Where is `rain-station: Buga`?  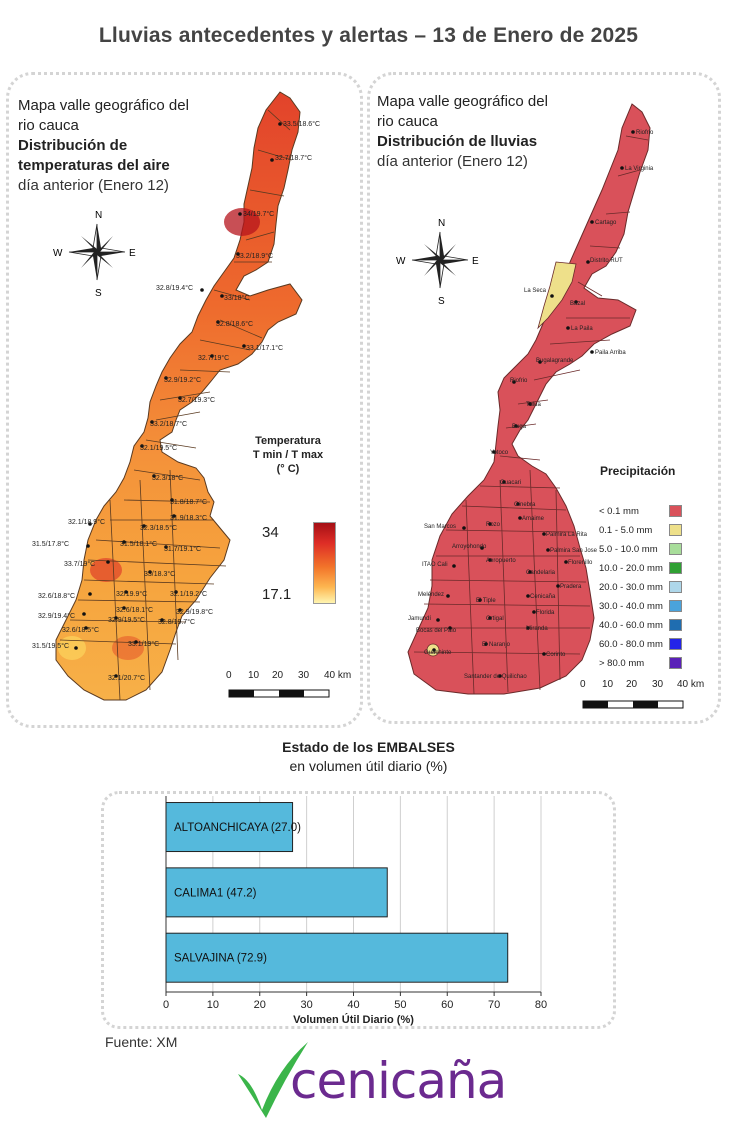
rain-station: Buga is located at coordinates (519, 427).